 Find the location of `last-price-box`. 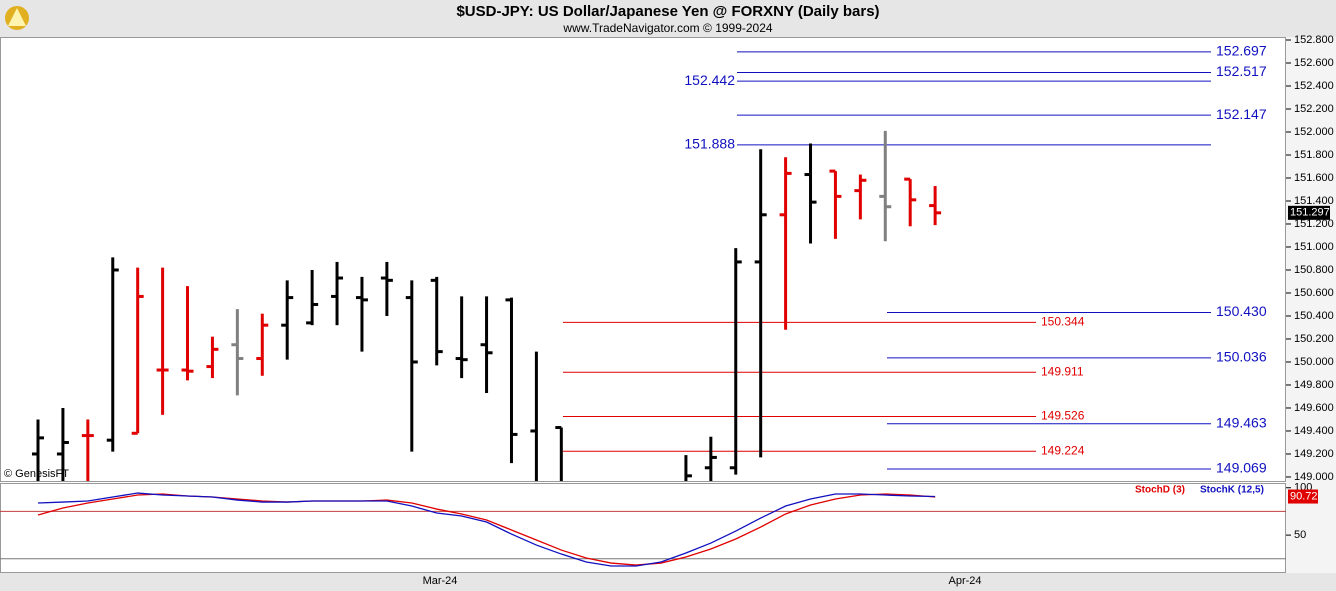

last-price-box is located at coordinates (1309, 212).